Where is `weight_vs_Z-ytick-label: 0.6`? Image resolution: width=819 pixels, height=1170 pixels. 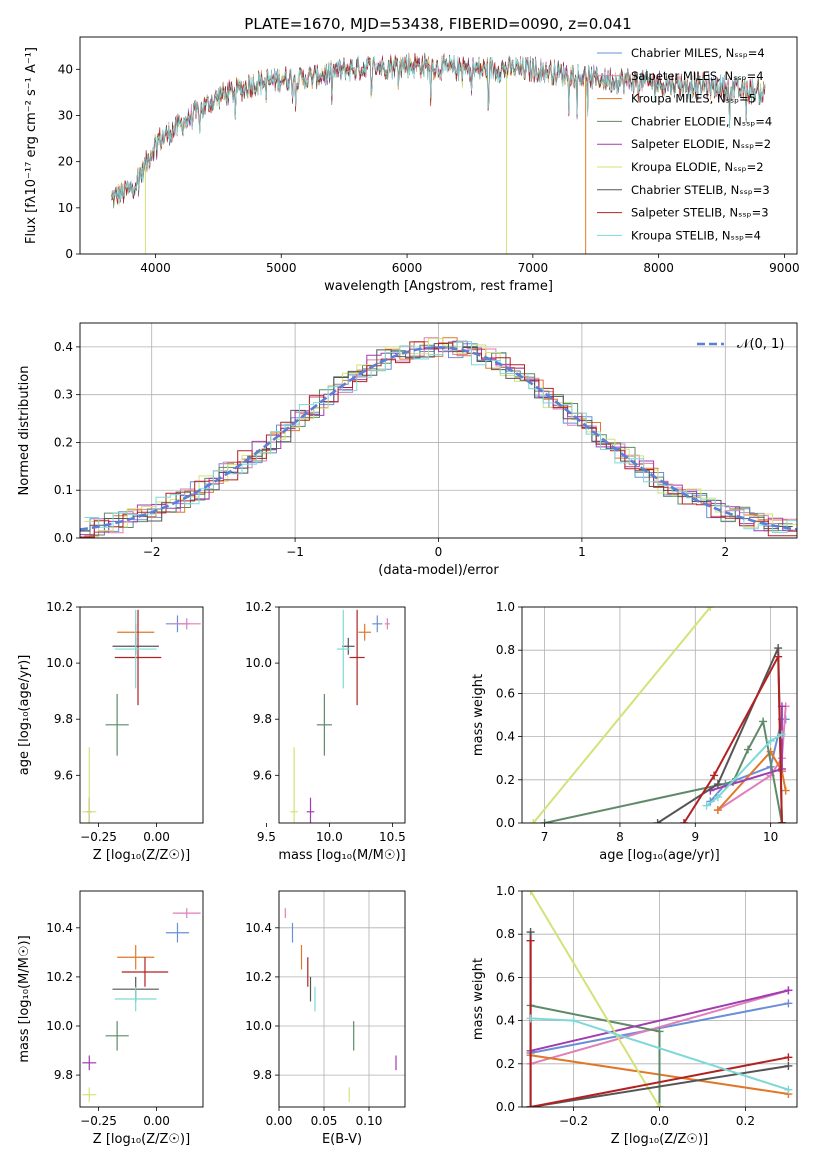
weight_vs_Z-ytick-label: 0.6 is located at coordinates (505, 977).